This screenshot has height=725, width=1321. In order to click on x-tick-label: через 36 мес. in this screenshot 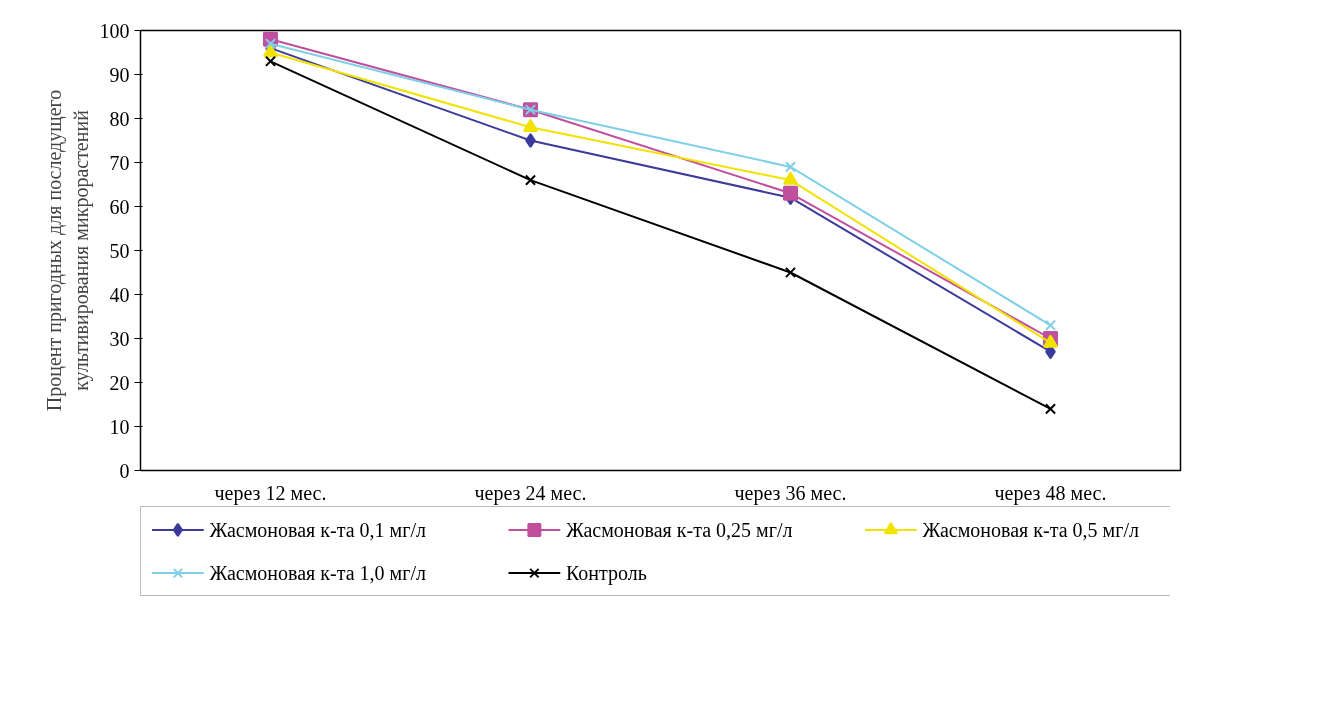, I will do `click(790, 493)`.